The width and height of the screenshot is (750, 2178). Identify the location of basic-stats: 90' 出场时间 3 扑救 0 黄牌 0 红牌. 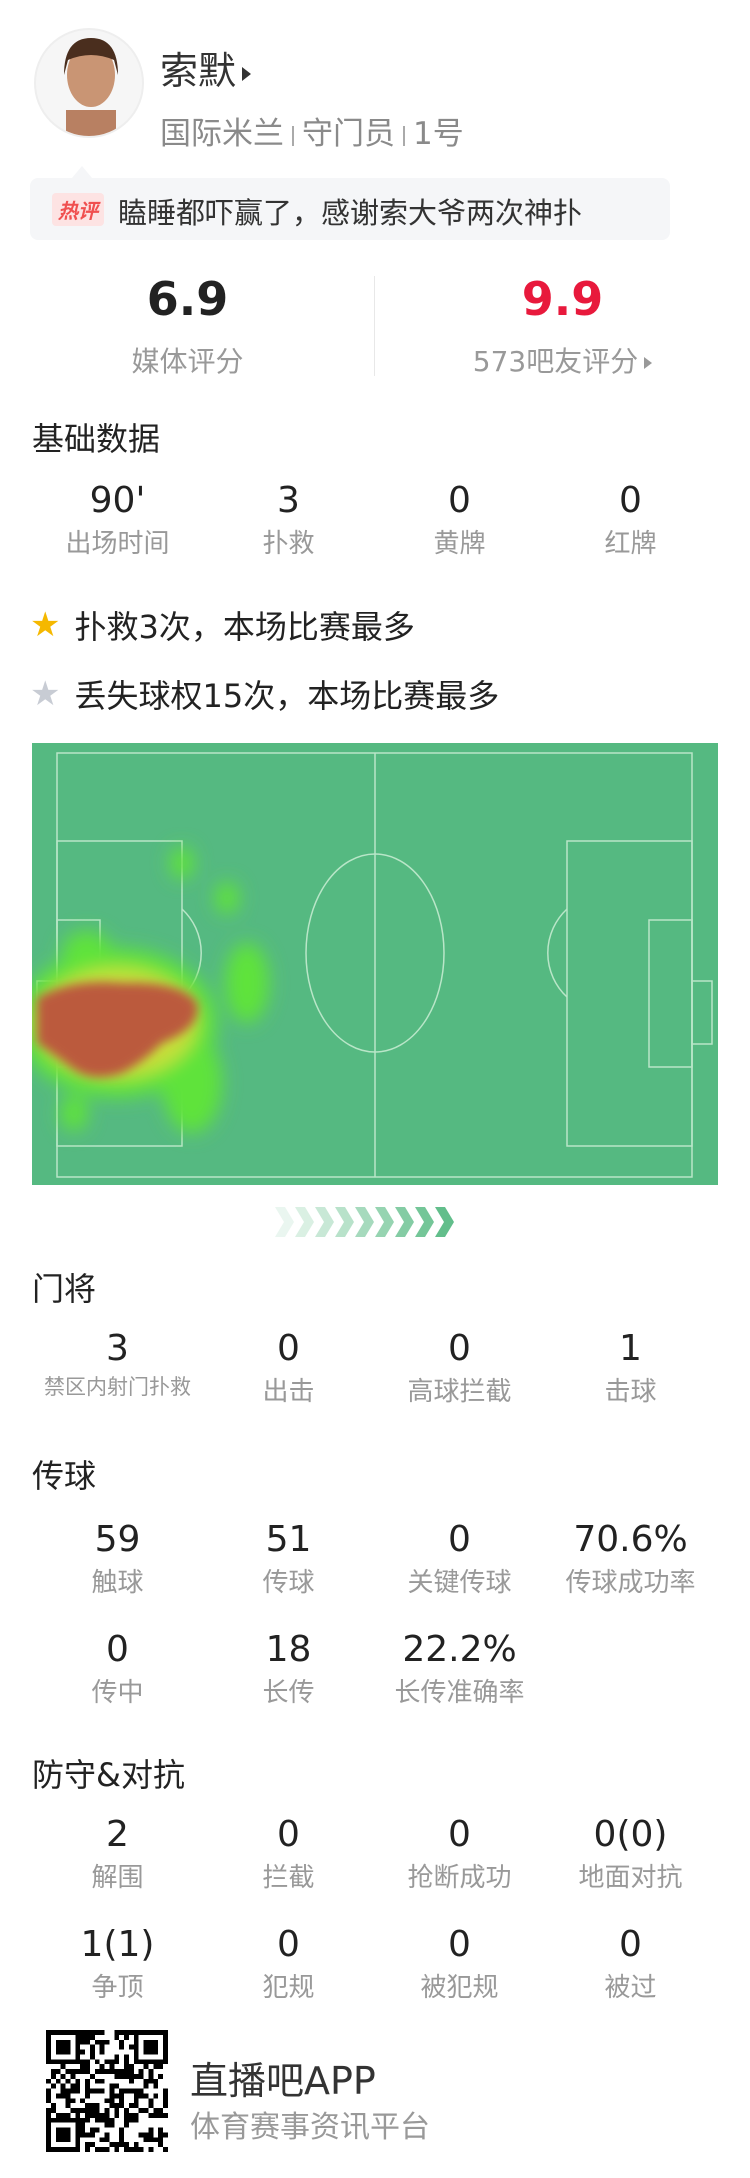
(374, 520).